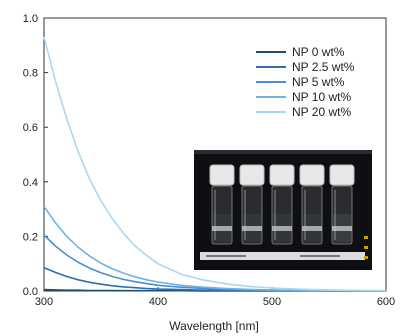  I want to click on y-tick-label: 0.2, so click(30, 237).